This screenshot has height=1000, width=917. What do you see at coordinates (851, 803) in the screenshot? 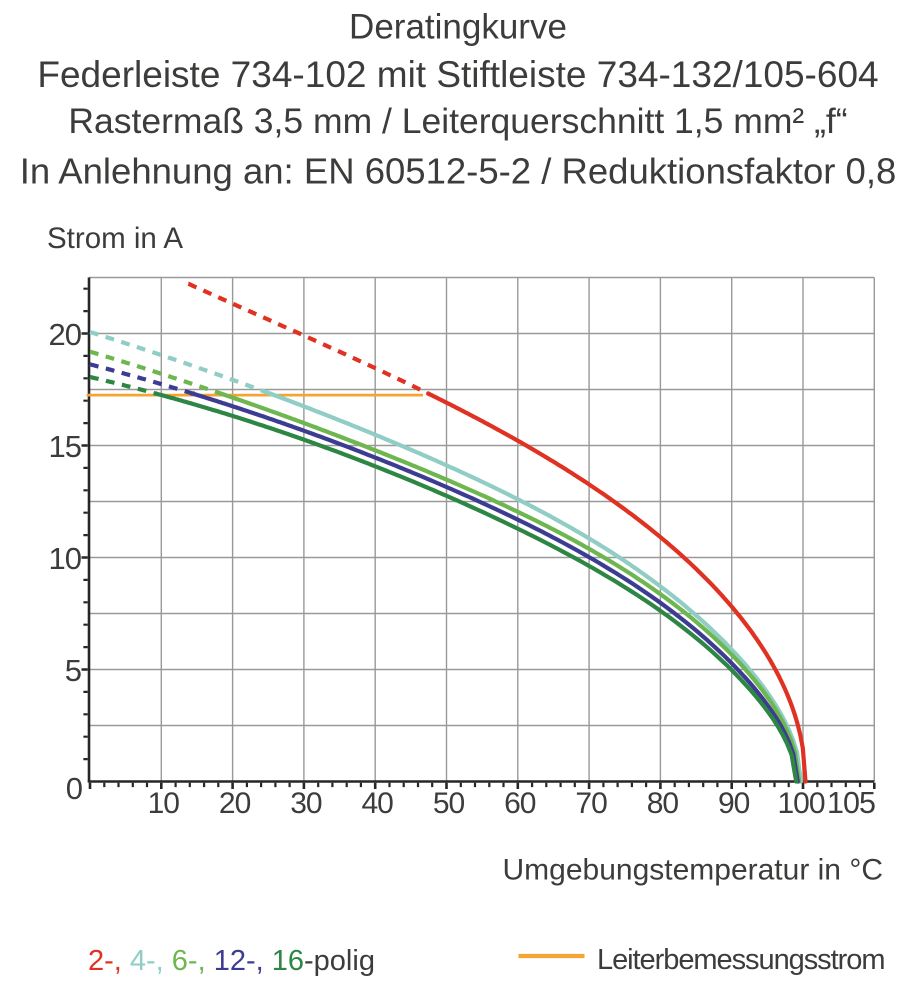
I see `svg-text: 105` at bounding box center [851, 803].